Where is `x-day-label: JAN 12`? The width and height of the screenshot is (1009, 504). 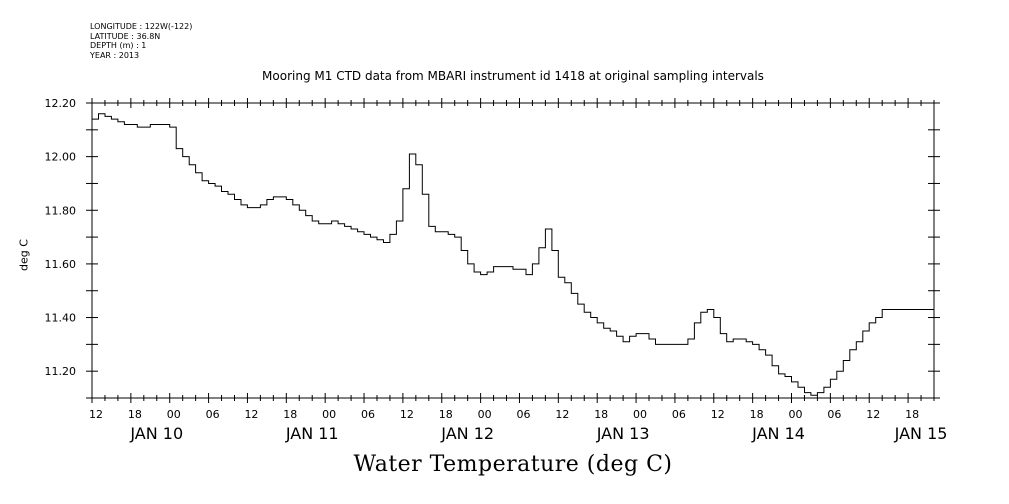 x-day-label: JAN 12 is located at coordinates (467, 433).